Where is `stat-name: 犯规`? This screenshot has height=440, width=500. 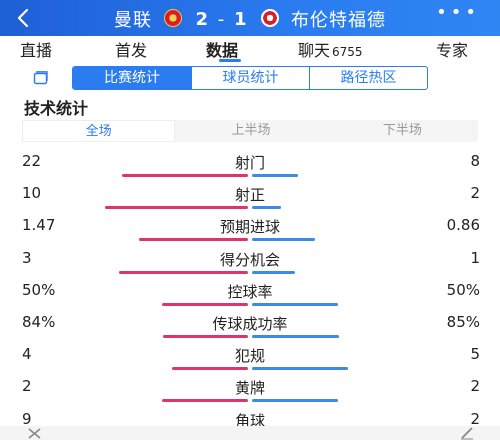 stat-name: 犯规 is located at coordinates (249, 356).